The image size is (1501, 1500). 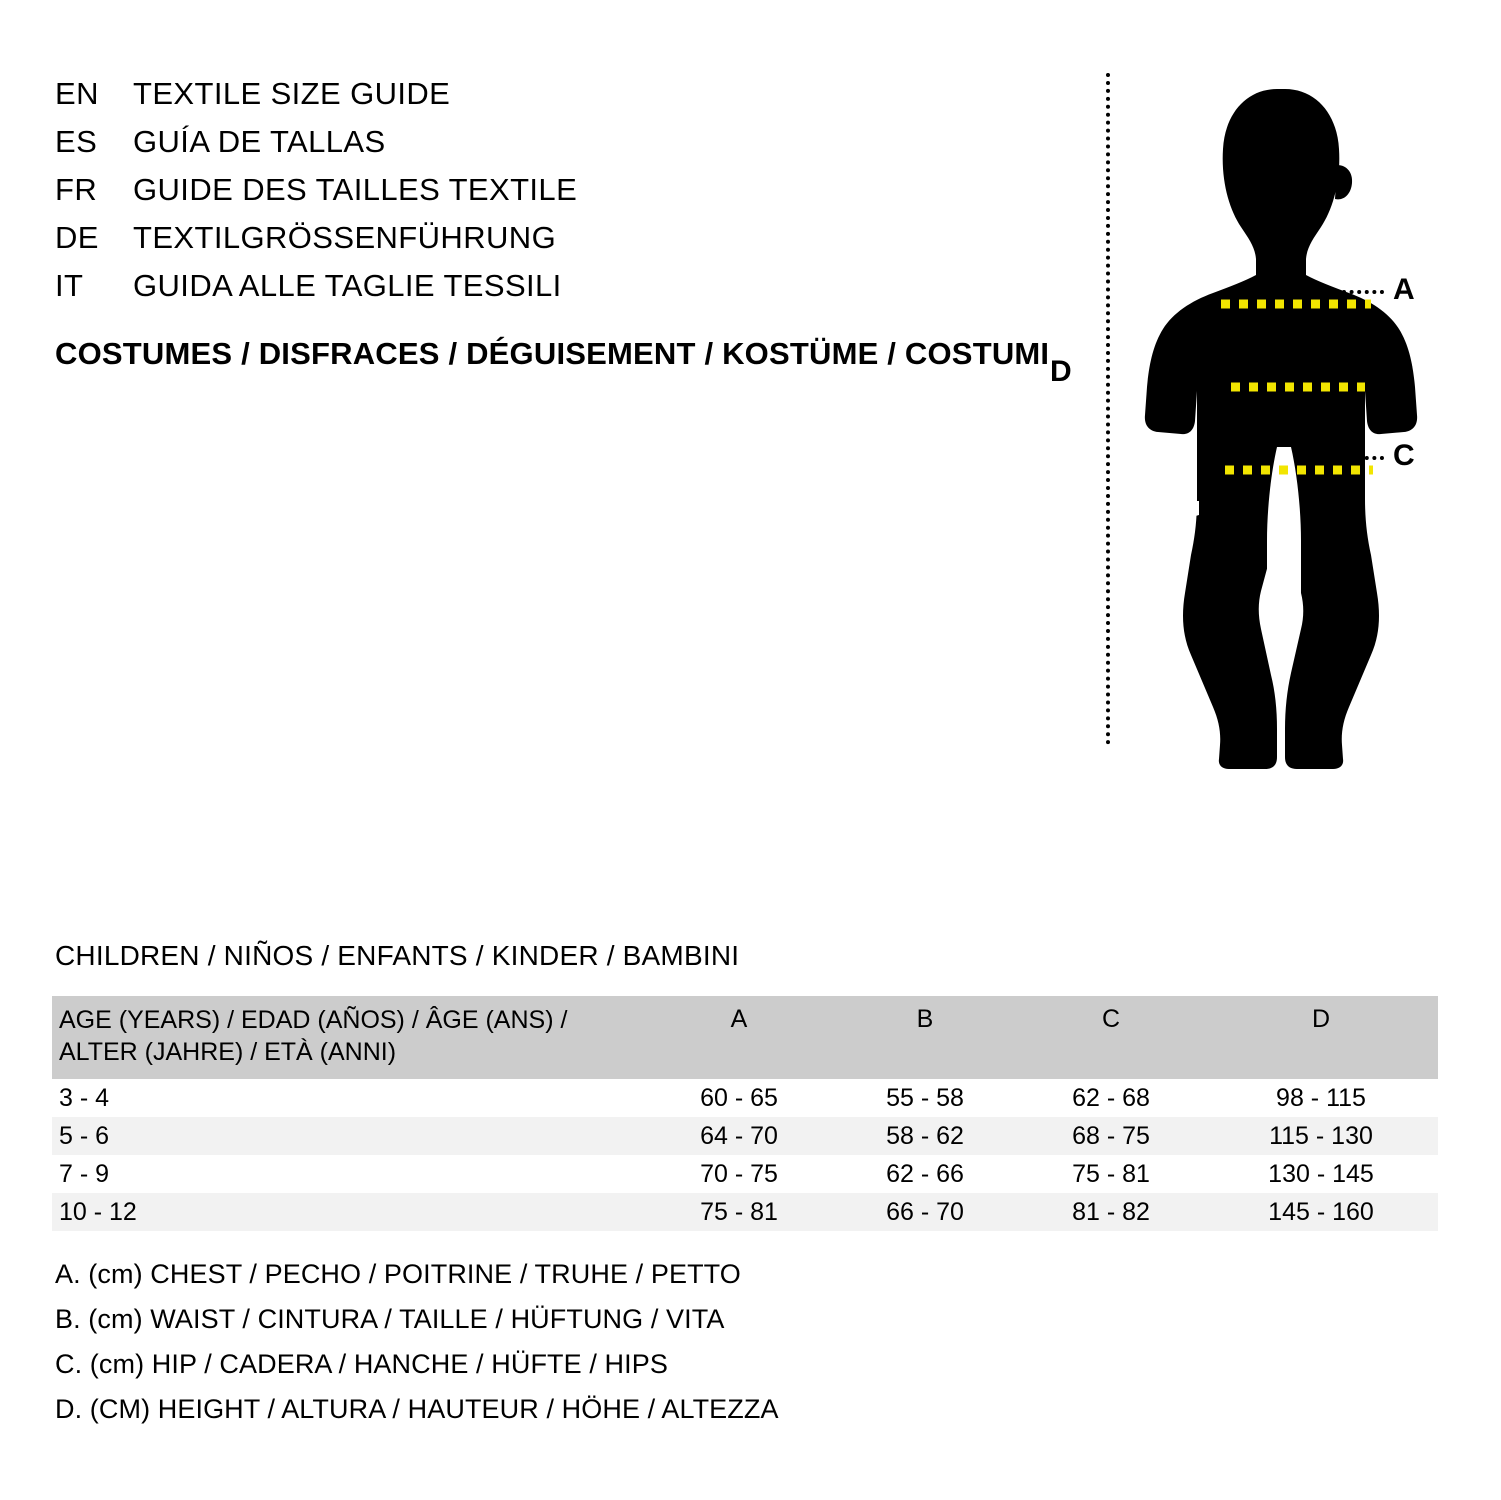 I want to click on cell-height: 130 - 145, so click(x=1321, y=1174).